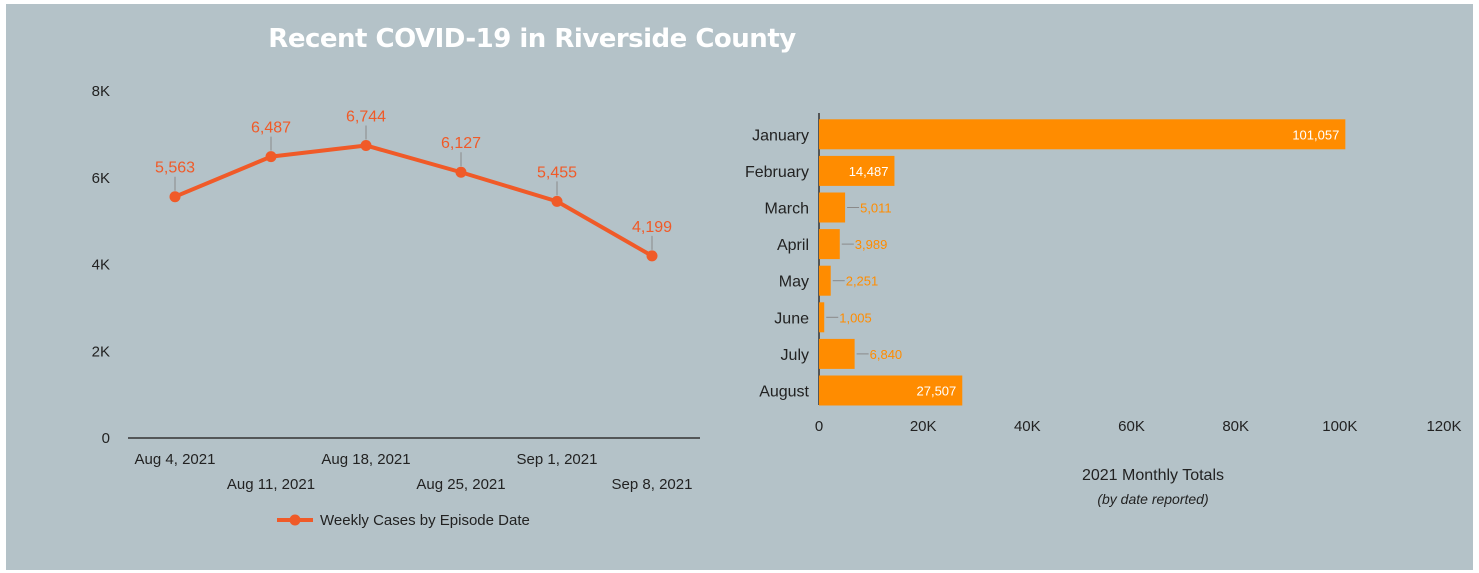 The image size is (1479, 573). Describe the element at coordinates (271, 484) in the screenshot. I see `x-tick-label: Aug 11, 2021` at that location.